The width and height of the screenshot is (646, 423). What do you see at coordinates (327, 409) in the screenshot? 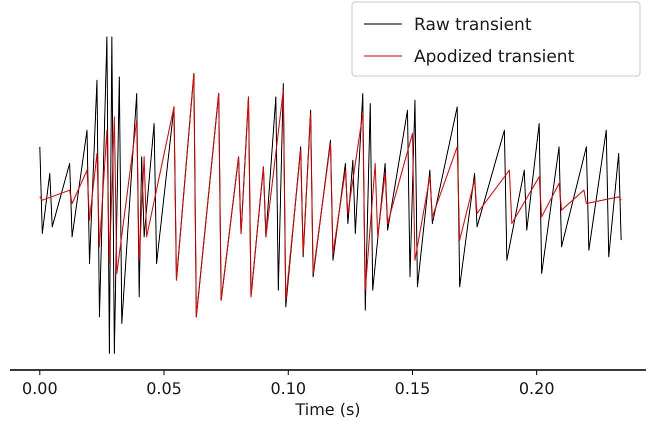
I see `x-axis-title: Time (s)` at bounding box center [327, 409].